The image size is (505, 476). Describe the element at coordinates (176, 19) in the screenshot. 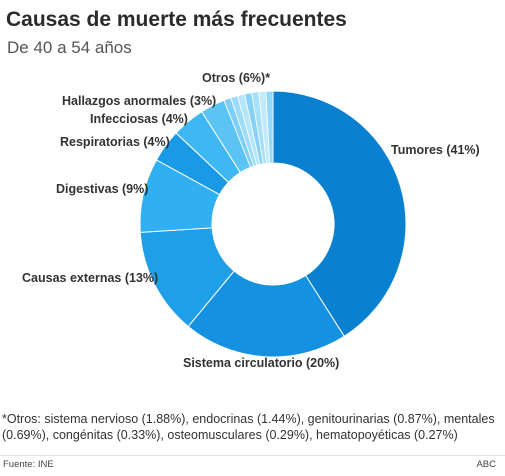

I see `chart-title: Causas de muerte más frecuentes` at that location.